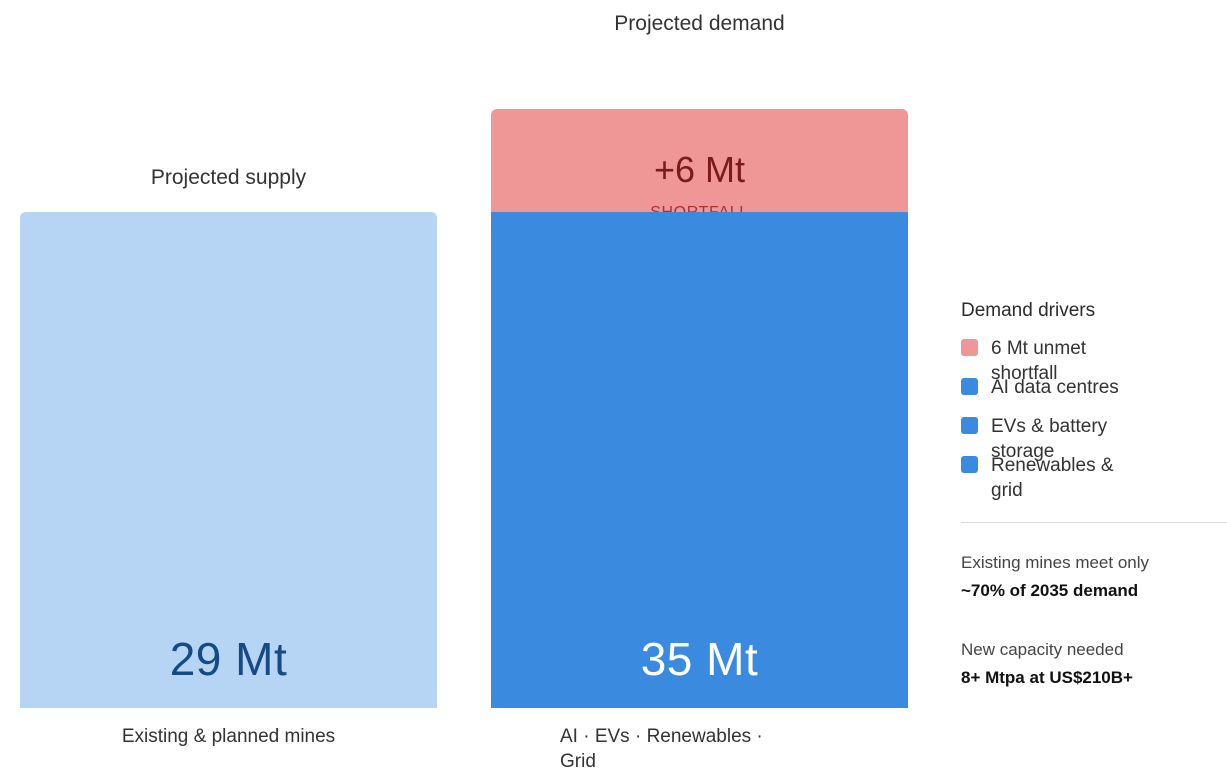 This screenshot has height=770, width=1227. I want to click on legend-item-label: Renewables & grid, so click(1052, 478).